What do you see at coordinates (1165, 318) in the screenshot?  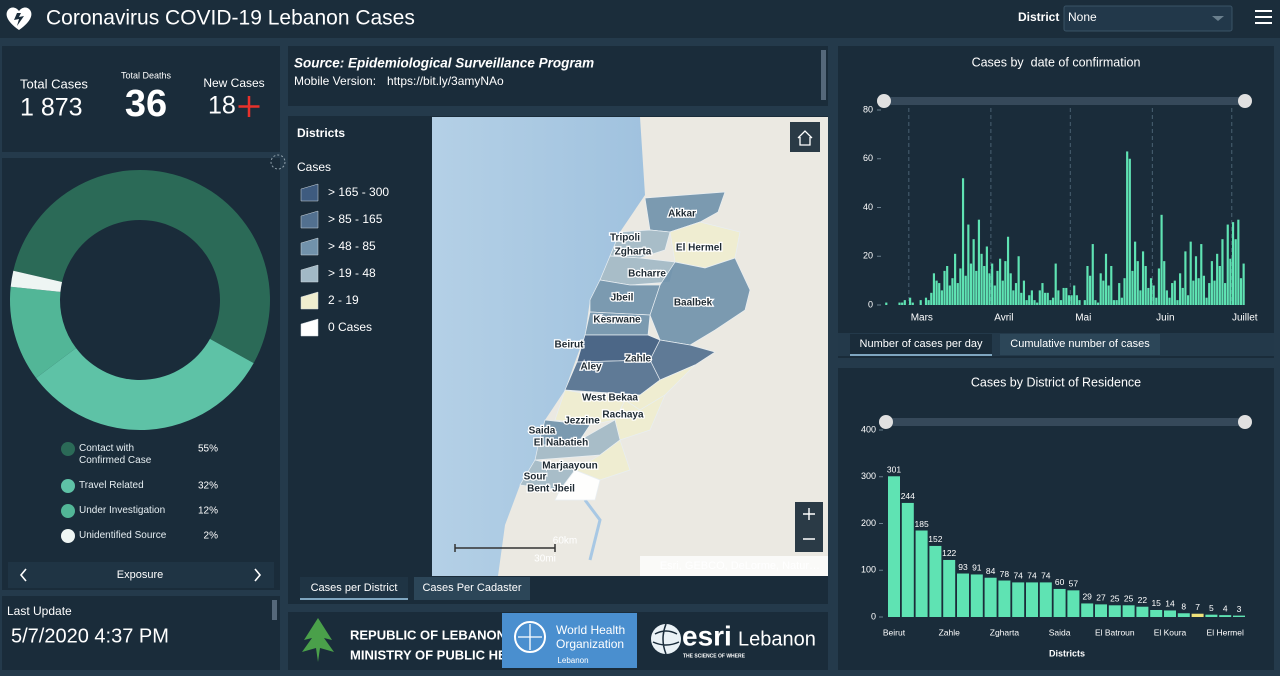 I see `x-tick-label: Juin` at bounding box center [1165, 318].